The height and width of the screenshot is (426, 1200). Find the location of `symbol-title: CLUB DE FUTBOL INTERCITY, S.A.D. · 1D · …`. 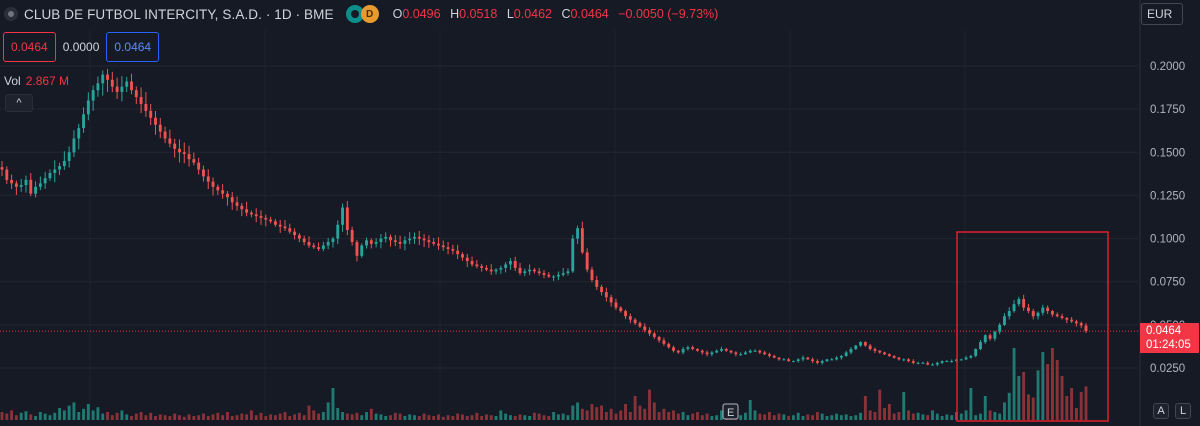

symbol-title: CLUB DE FUTBOL INTERCITY, S.A.D. · 1D · … is located at coordinates (179, 14).